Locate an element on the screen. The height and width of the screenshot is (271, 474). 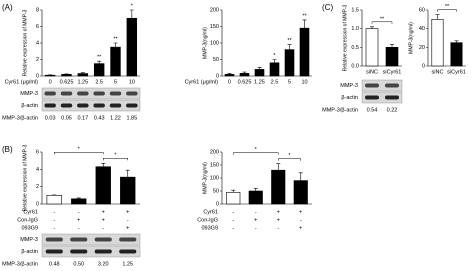
x-axis-label: Cyr61 (μg/ml) is located at coordinates (202, 82).